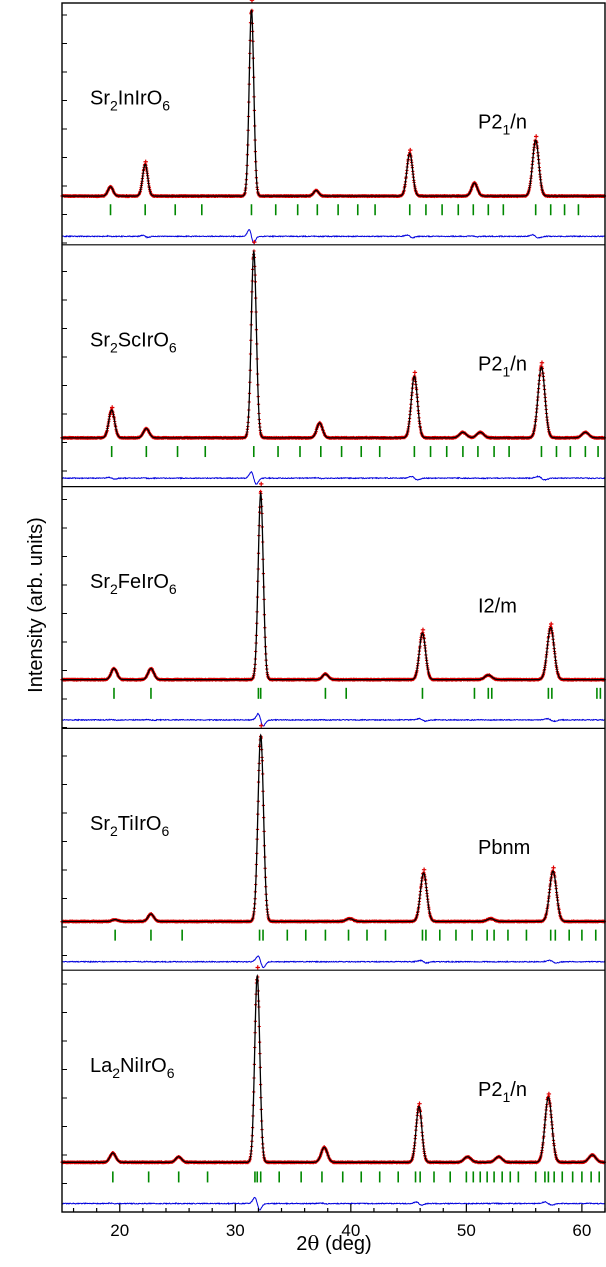 This screenshot has width=606, height=1267. Describe the element at coordinates (143, 582) in the screenshot. I see `compound-part: FeIrO` at that location.